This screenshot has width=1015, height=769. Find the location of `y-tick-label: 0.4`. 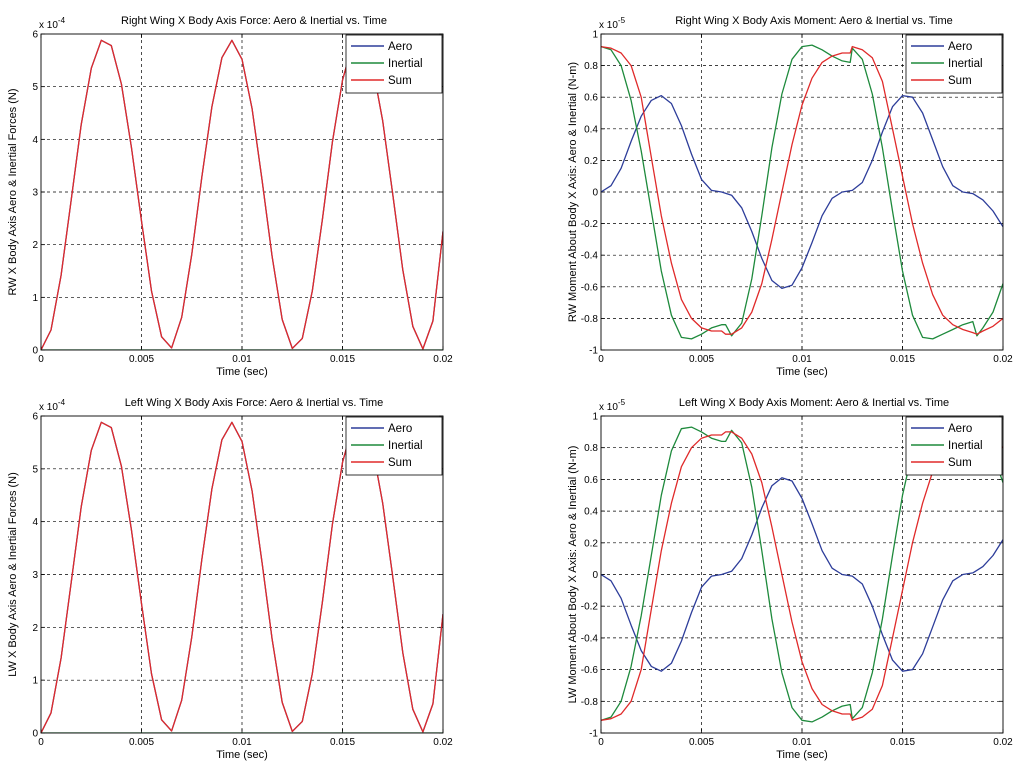

y-tick-label: 0.4 is located at coordinates (591, 512).